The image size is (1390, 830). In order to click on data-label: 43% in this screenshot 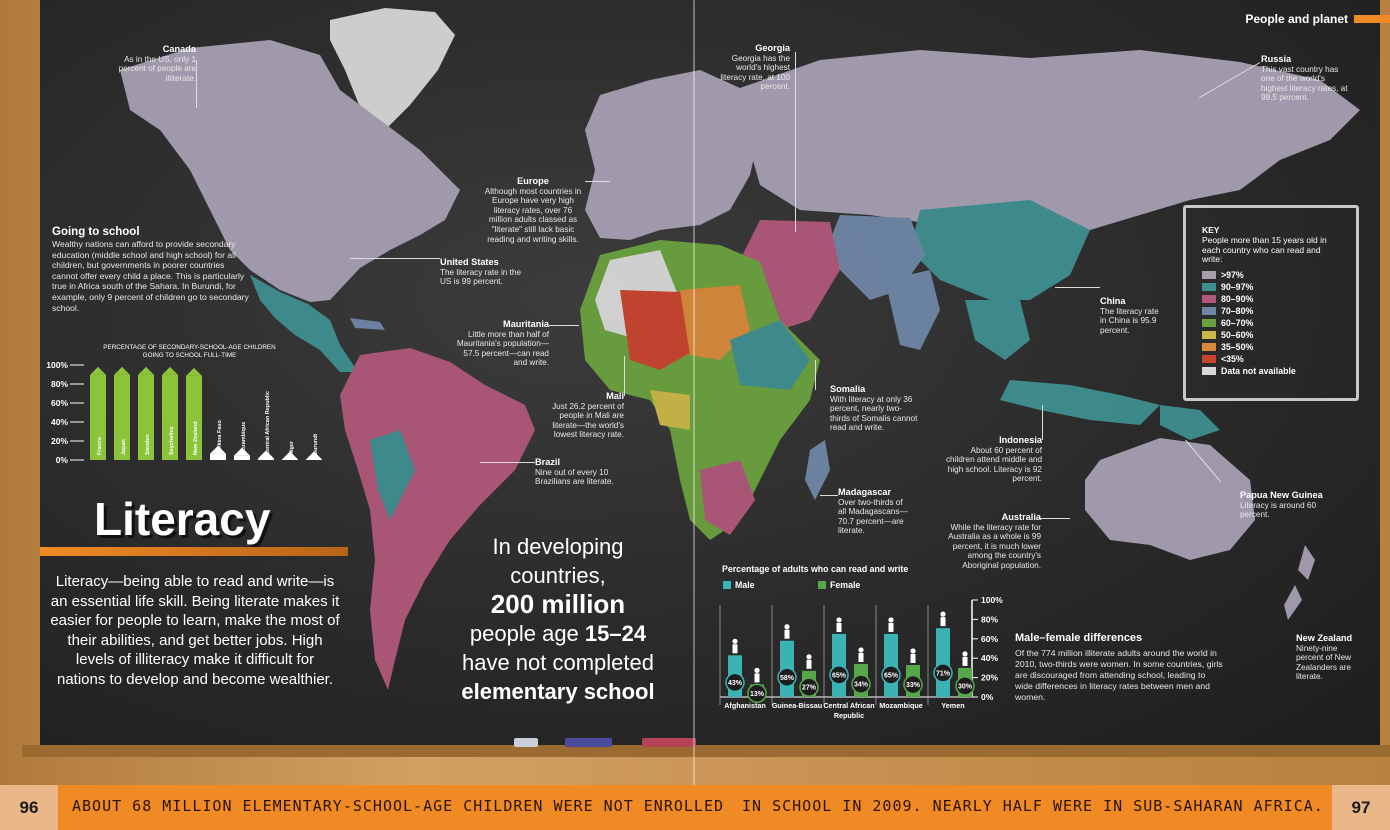, I will do `click(735, 683)`.